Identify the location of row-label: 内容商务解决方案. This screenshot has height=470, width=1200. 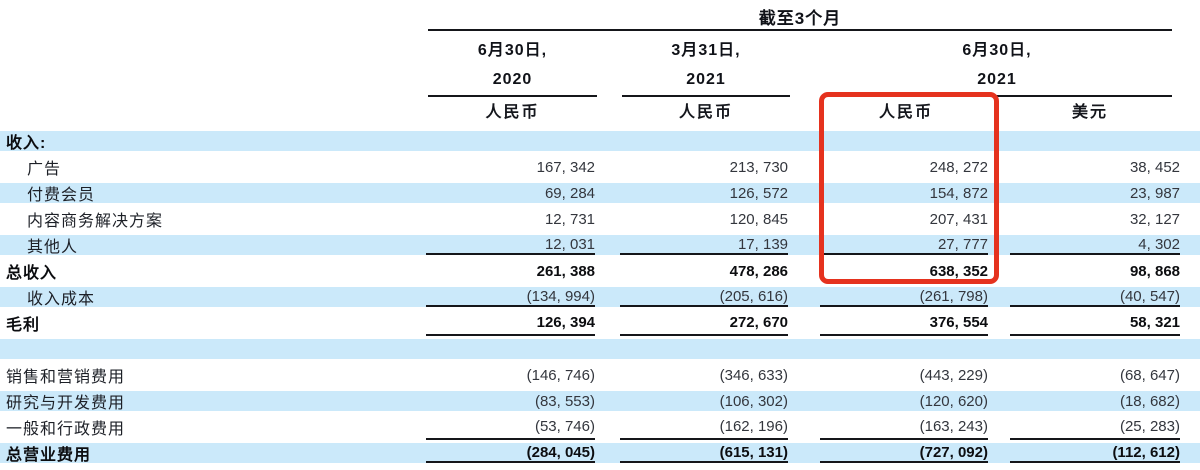
(95, 221).